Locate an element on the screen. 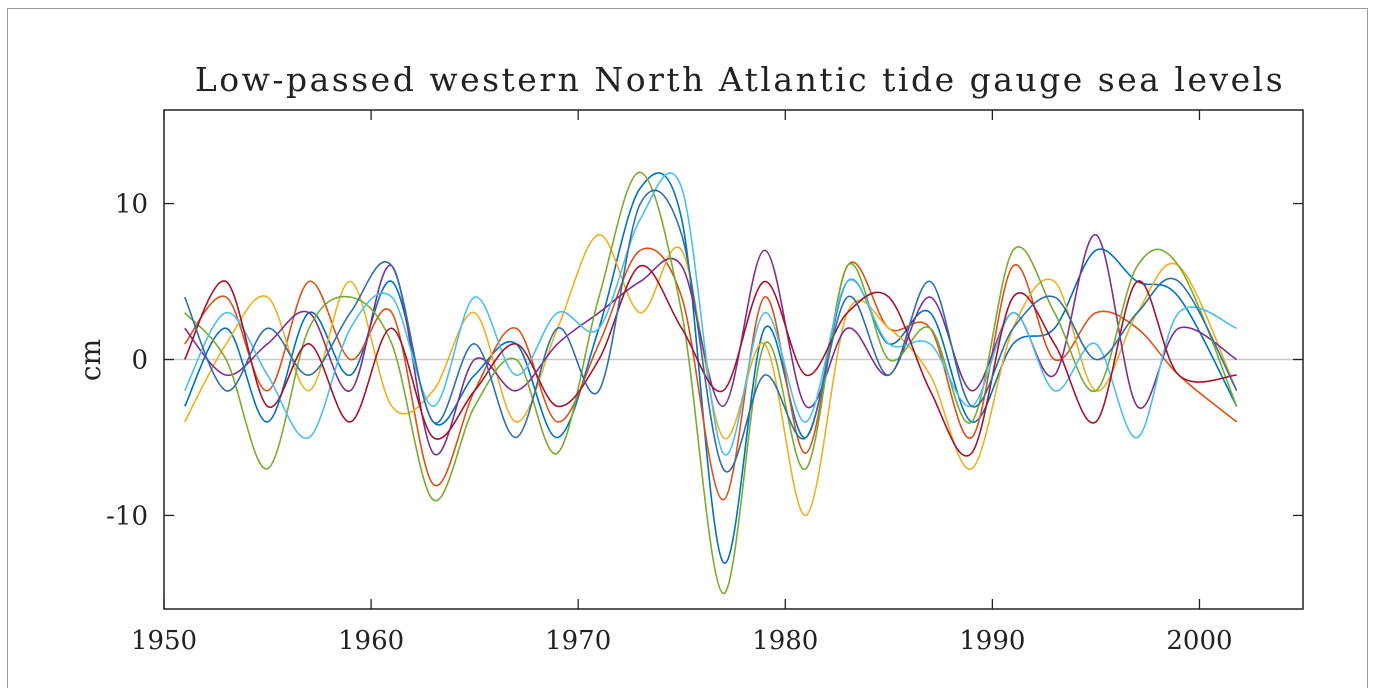 Image resolution: width=1377 pixels, height=688 pixels. x-tick-label: 1970 is located at coordinates (578, 641).